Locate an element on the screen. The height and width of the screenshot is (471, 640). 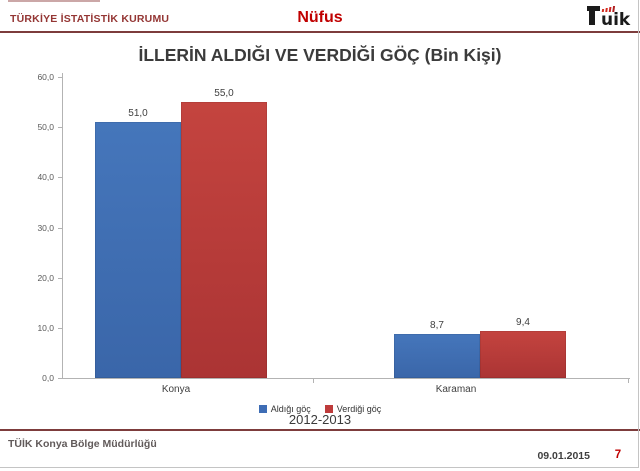
y-tick-label: 20,0 is located at coordinates (45, 278).